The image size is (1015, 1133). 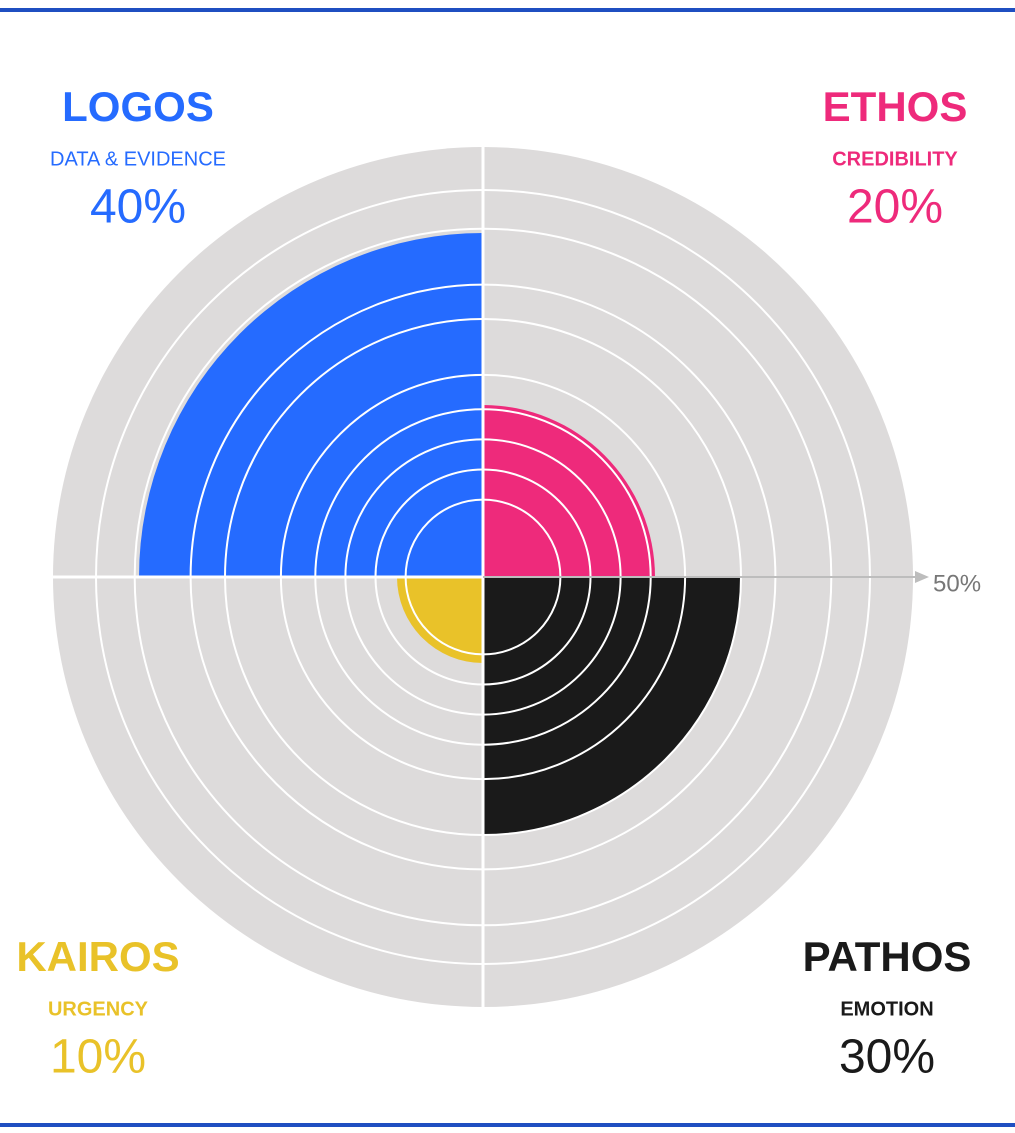 What do you see at coordinates (895, 207) in the screenshot?
I see `value-label: 20%` at bounding box center [895, 207].